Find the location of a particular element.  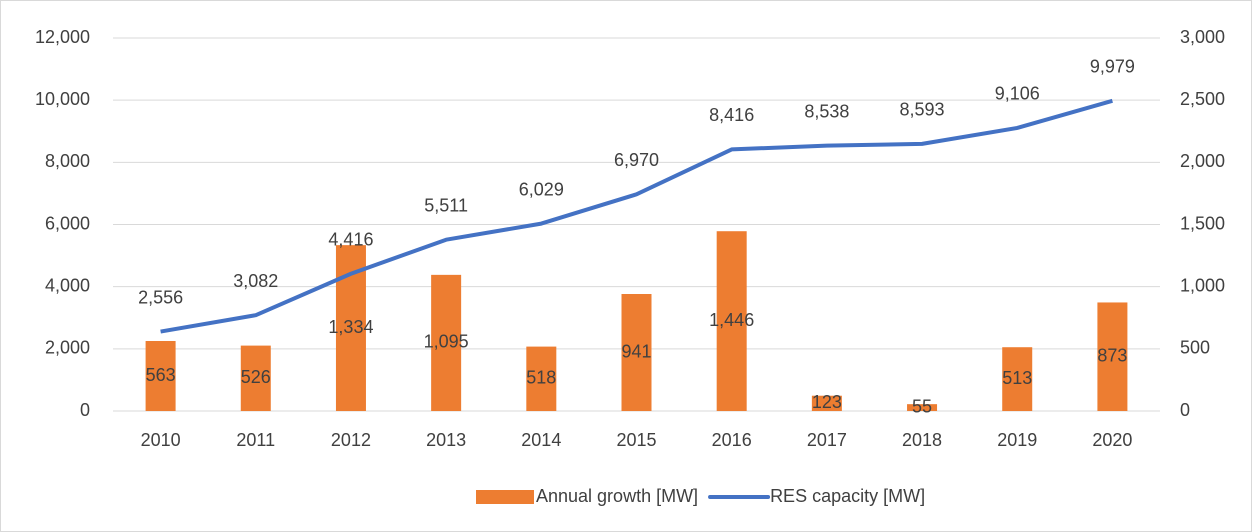

y2-tick-label: 2,000 is located at coordinates (1202, 161).